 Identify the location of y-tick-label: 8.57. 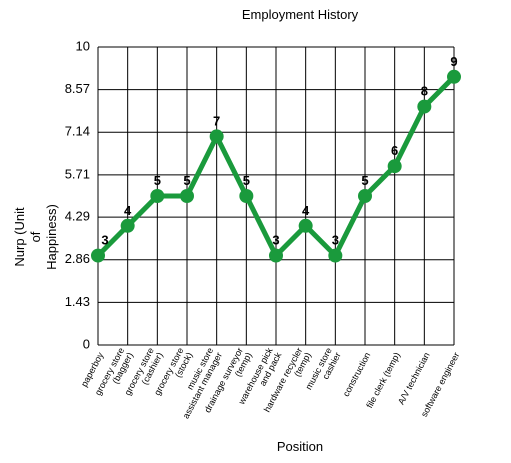
(77, 88).